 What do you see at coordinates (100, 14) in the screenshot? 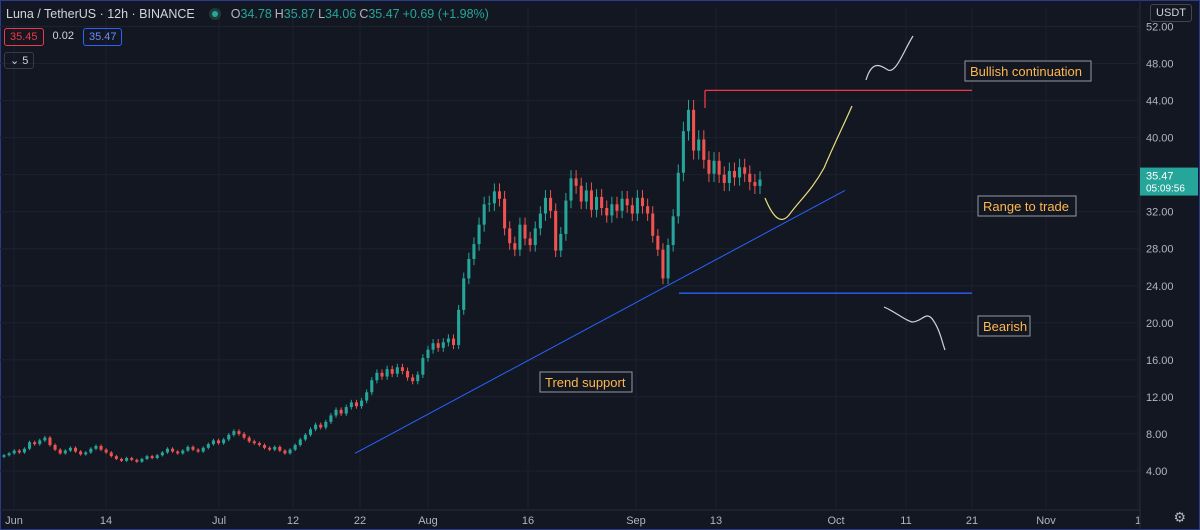
I see `symbol-title: Luna / TetherUS · 12h · BINANCE` at bounding box center [100, 14].